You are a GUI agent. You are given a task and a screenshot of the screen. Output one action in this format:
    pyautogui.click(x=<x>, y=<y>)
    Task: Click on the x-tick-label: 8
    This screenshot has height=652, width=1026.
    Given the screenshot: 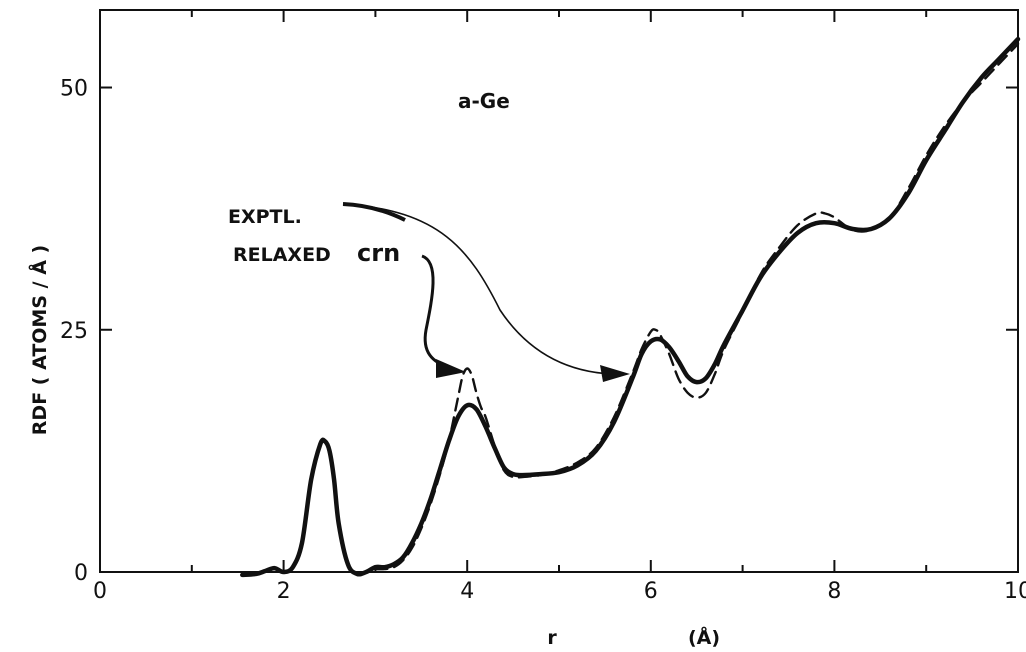 What is the action you would take?
    pyautogui.click(x=834, y=591)
    